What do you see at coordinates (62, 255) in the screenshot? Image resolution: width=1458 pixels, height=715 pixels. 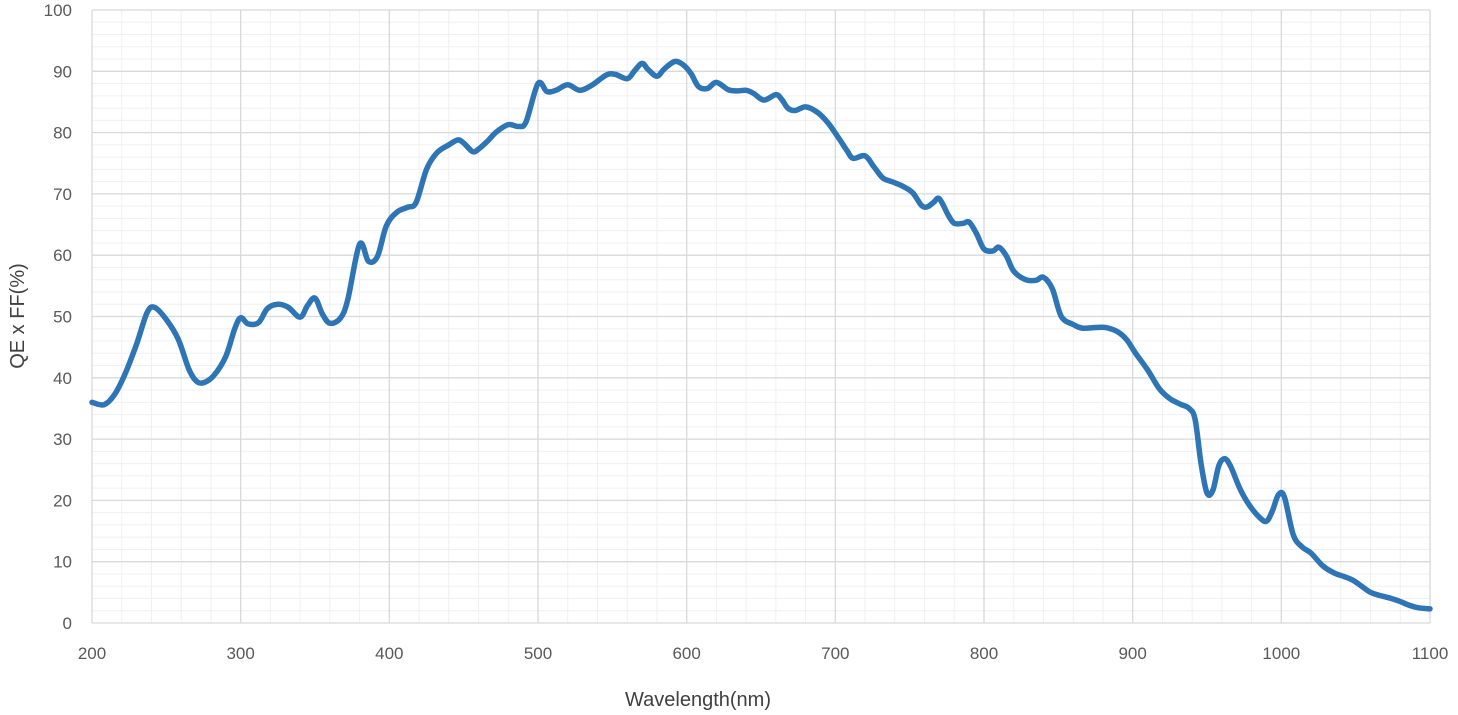 I see `y-tick-label: 60` at bounding box center [62, 255].